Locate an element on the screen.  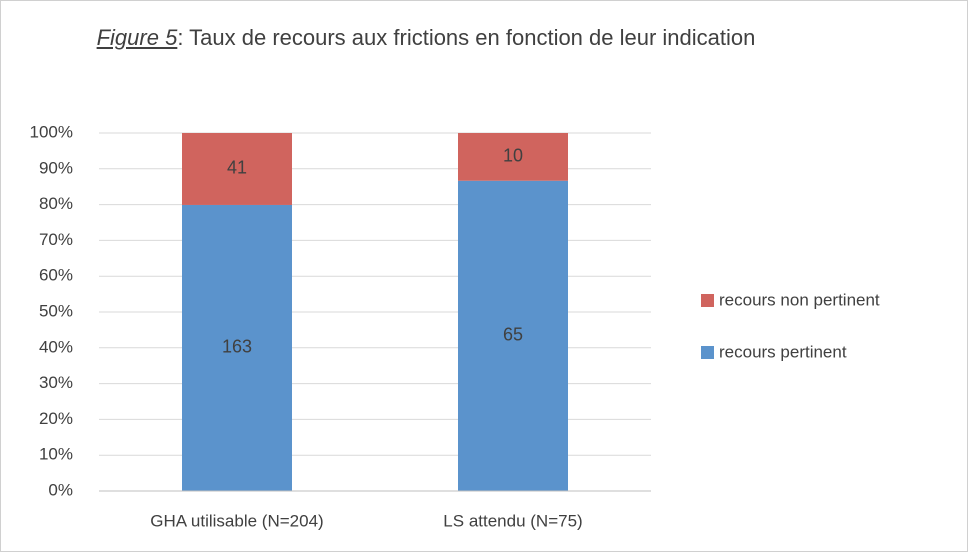
y-tick-label: 30% is located at coordinates (56, 382).